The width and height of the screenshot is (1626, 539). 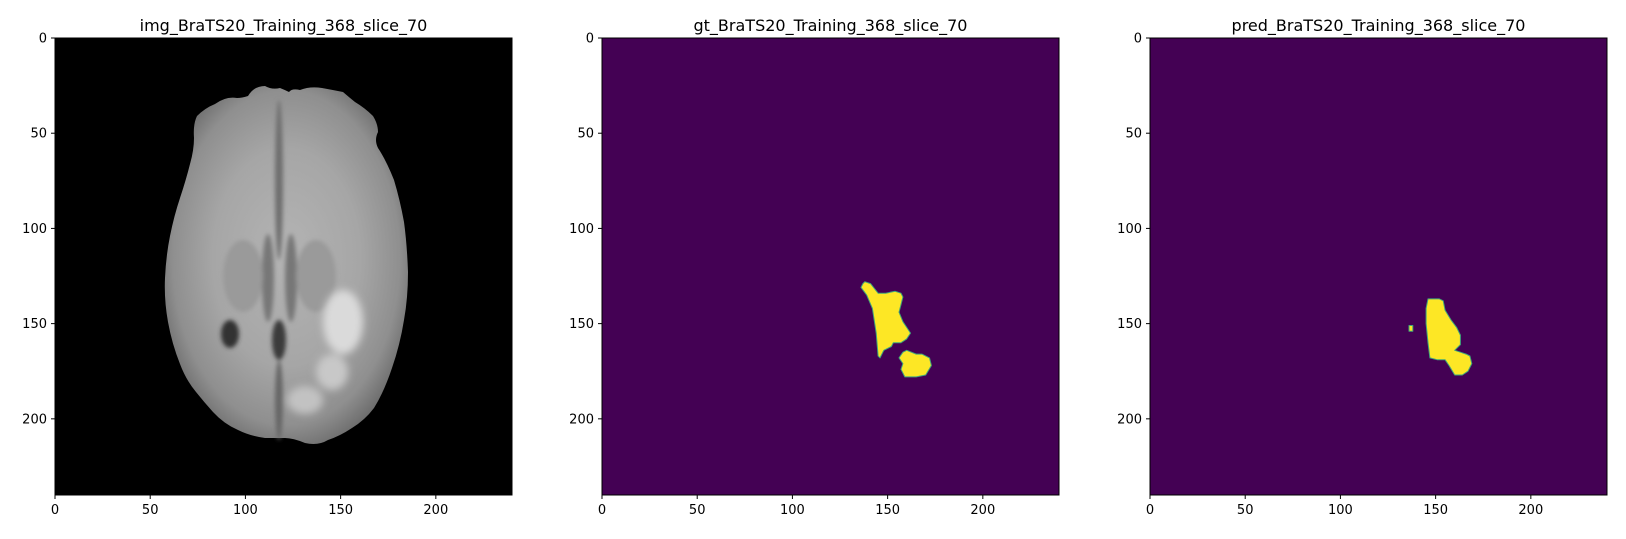 What do you see at coordinates (831, 26) in the screenshot?
I see `panel-gt-title: gt_BraTS20_Training_368_slice_70` at bounding box center [831, 26].